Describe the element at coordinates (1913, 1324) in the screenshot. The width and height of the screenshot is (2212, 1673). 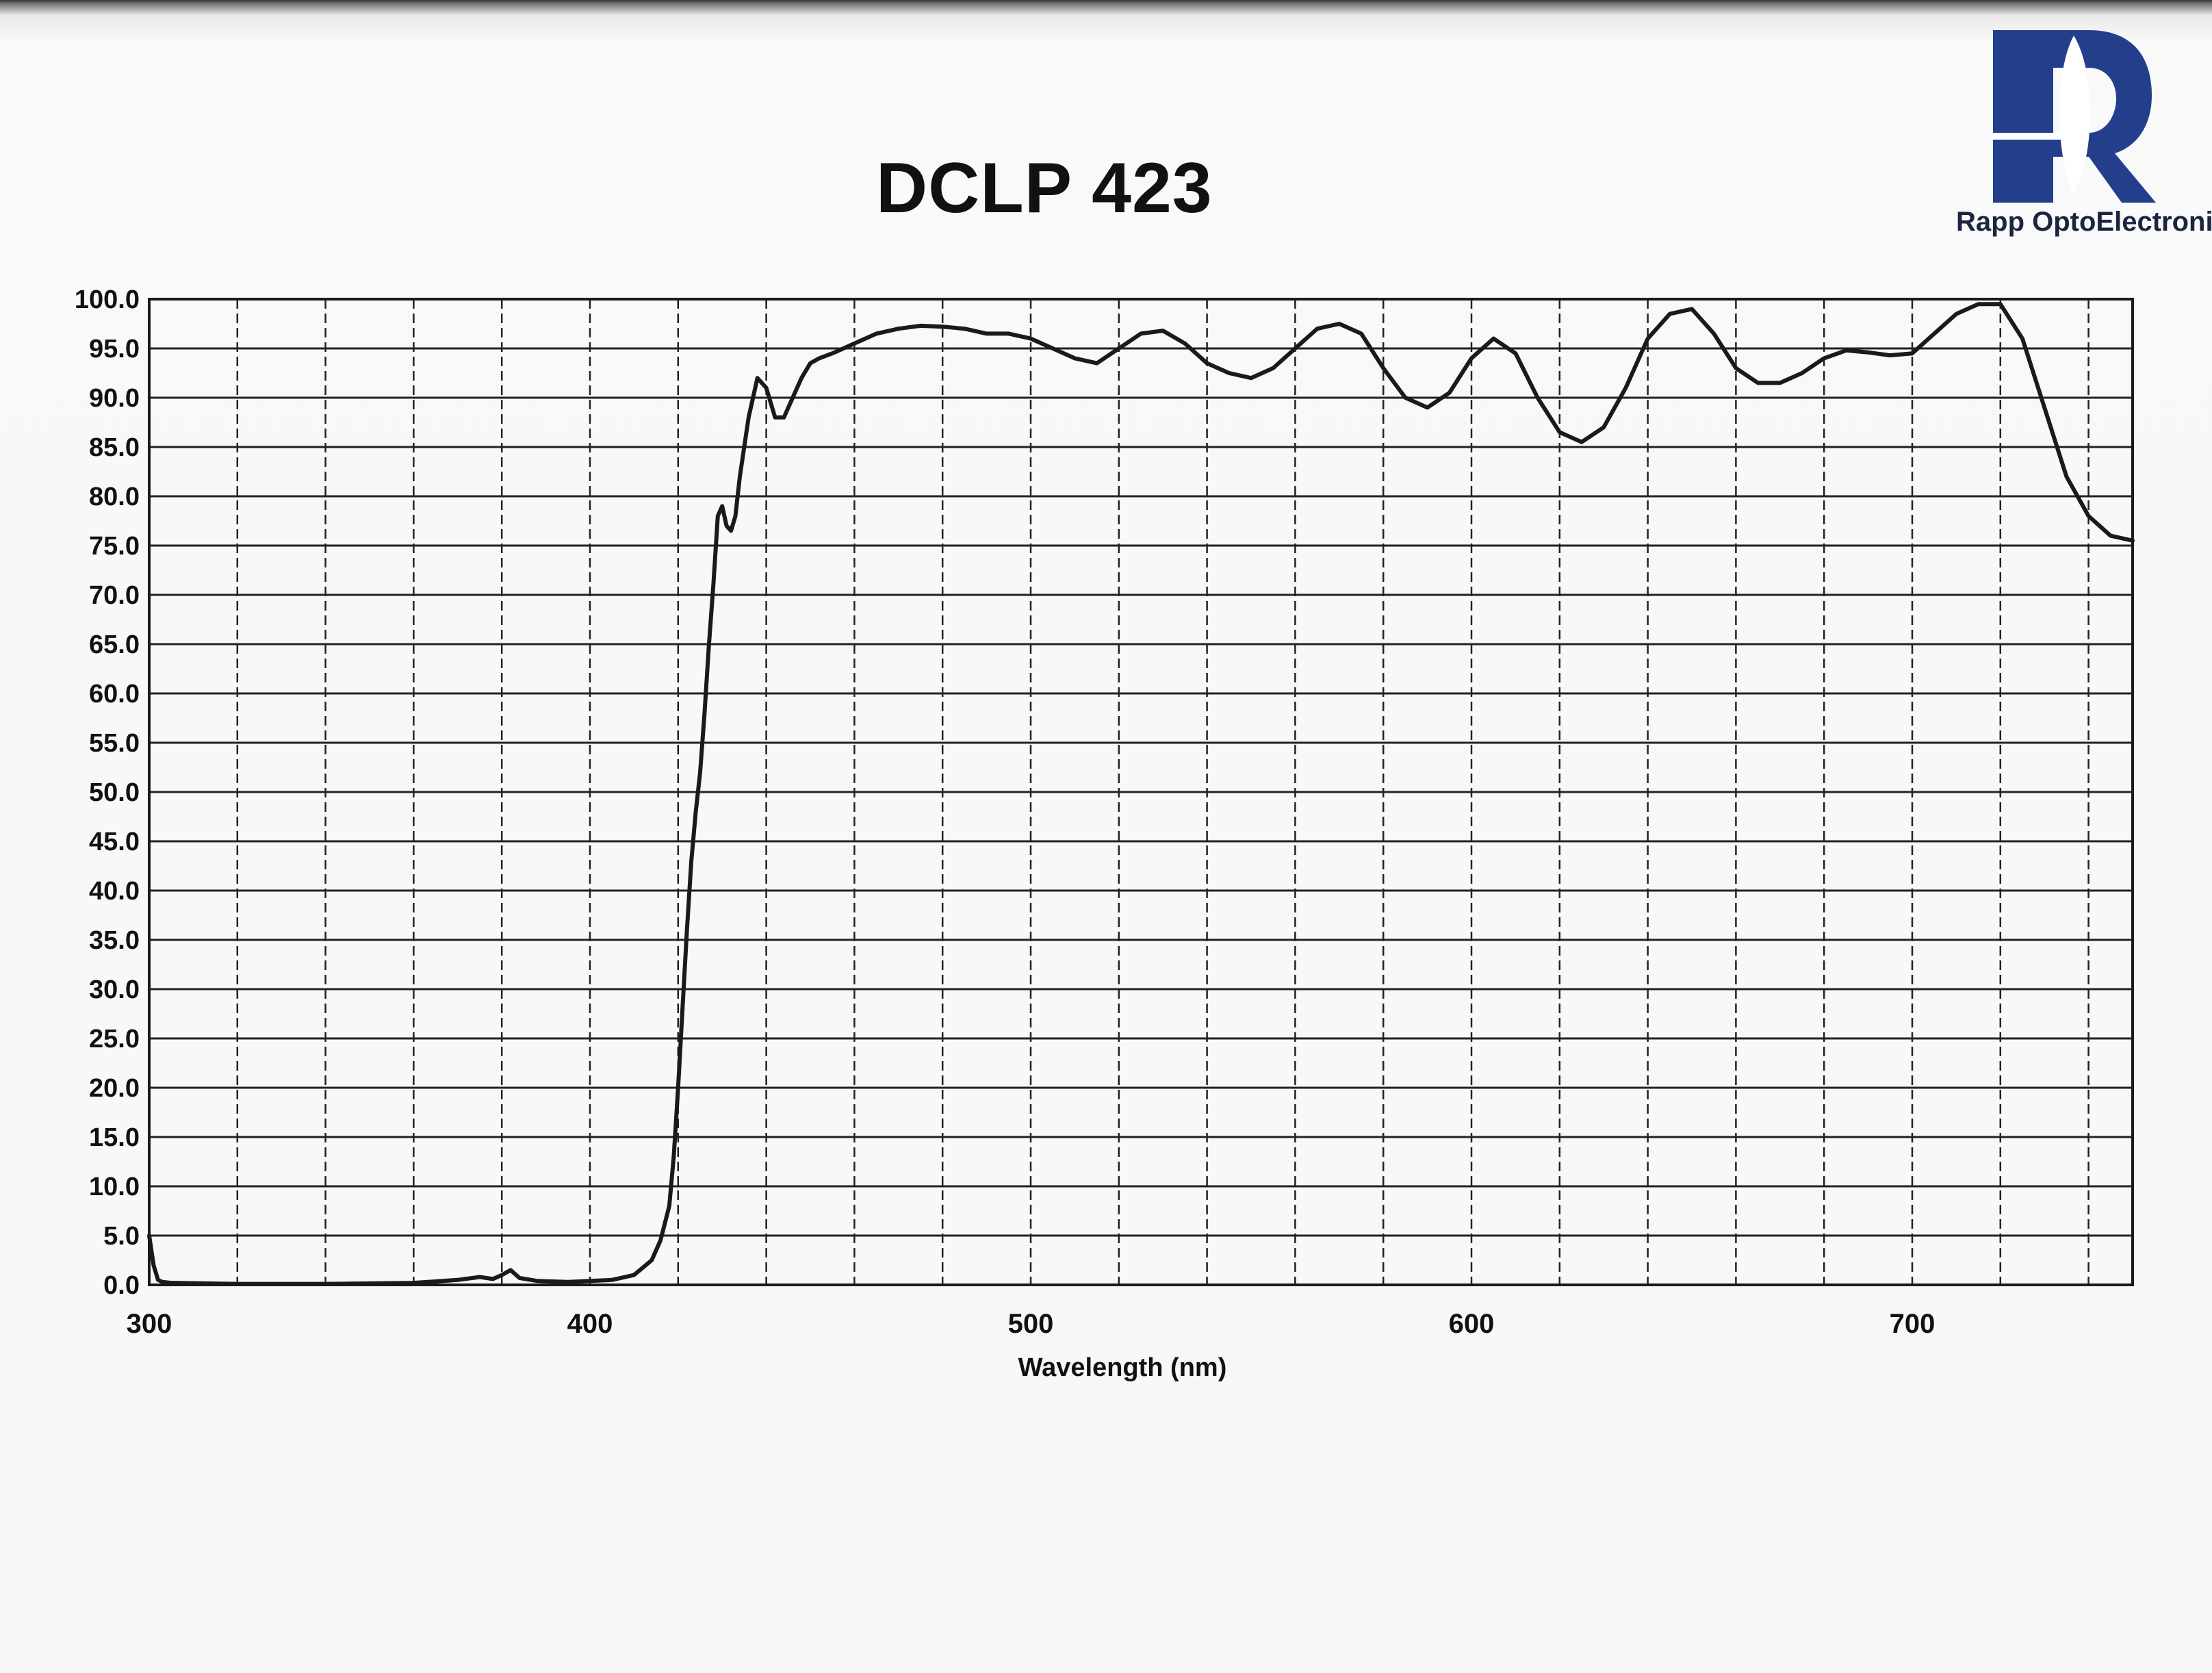
I see `x-tick-label: 700` at that location.